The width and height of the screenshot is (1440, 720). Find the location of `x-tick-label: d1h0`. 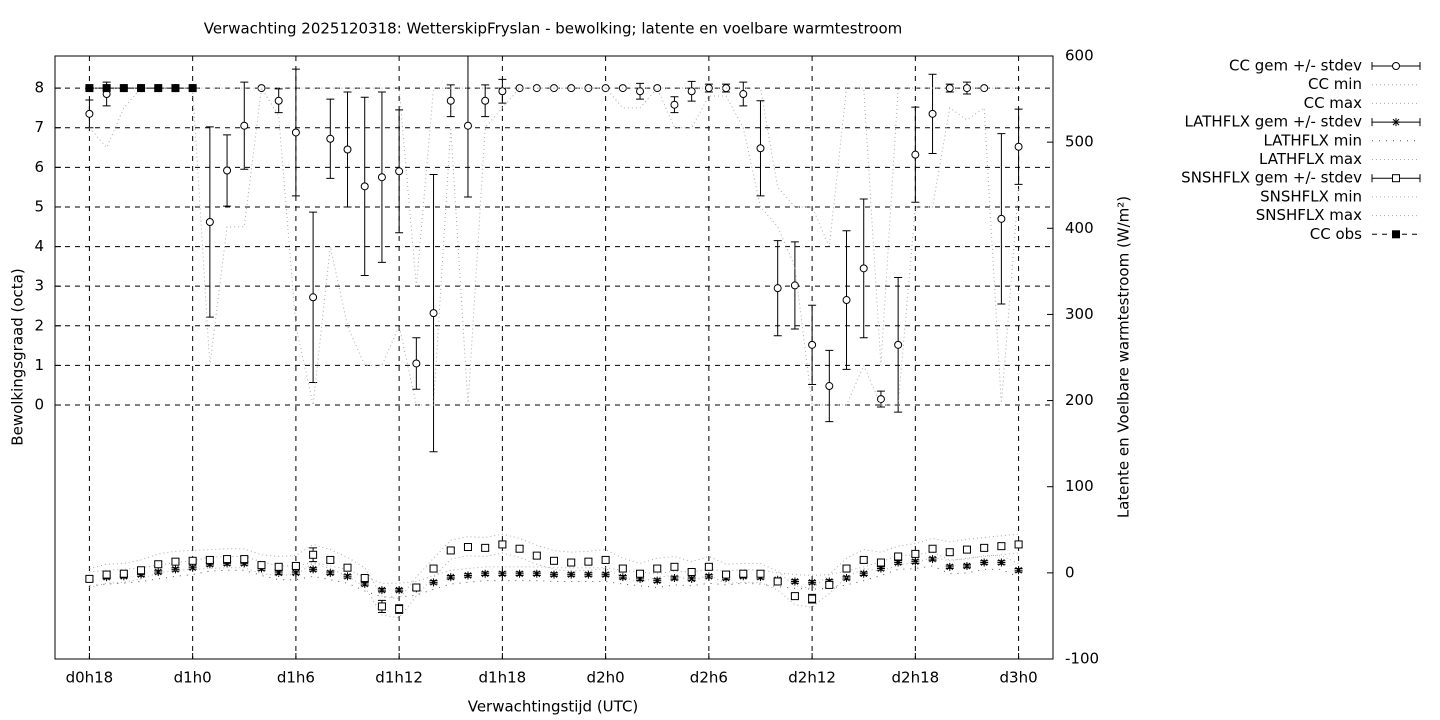

x-tick-label: d1h0 is located at coordinates (193, 678).